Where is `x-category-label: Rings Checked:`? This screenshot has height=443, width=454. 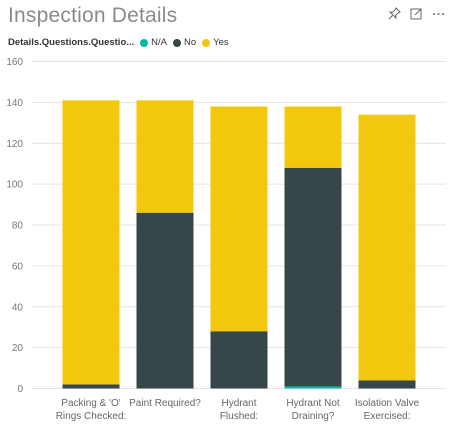 x-category-label: Rings Checked: is located at coordinates (91, 416).